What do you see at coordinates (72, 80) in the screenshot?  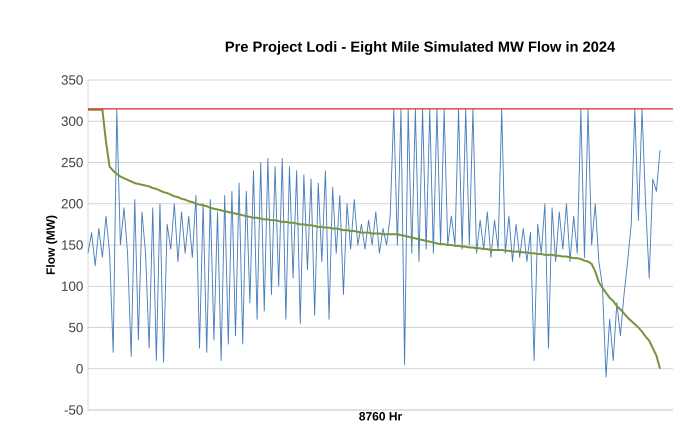 I see `y-tick-label: 350` at bounding box center [72, 80].